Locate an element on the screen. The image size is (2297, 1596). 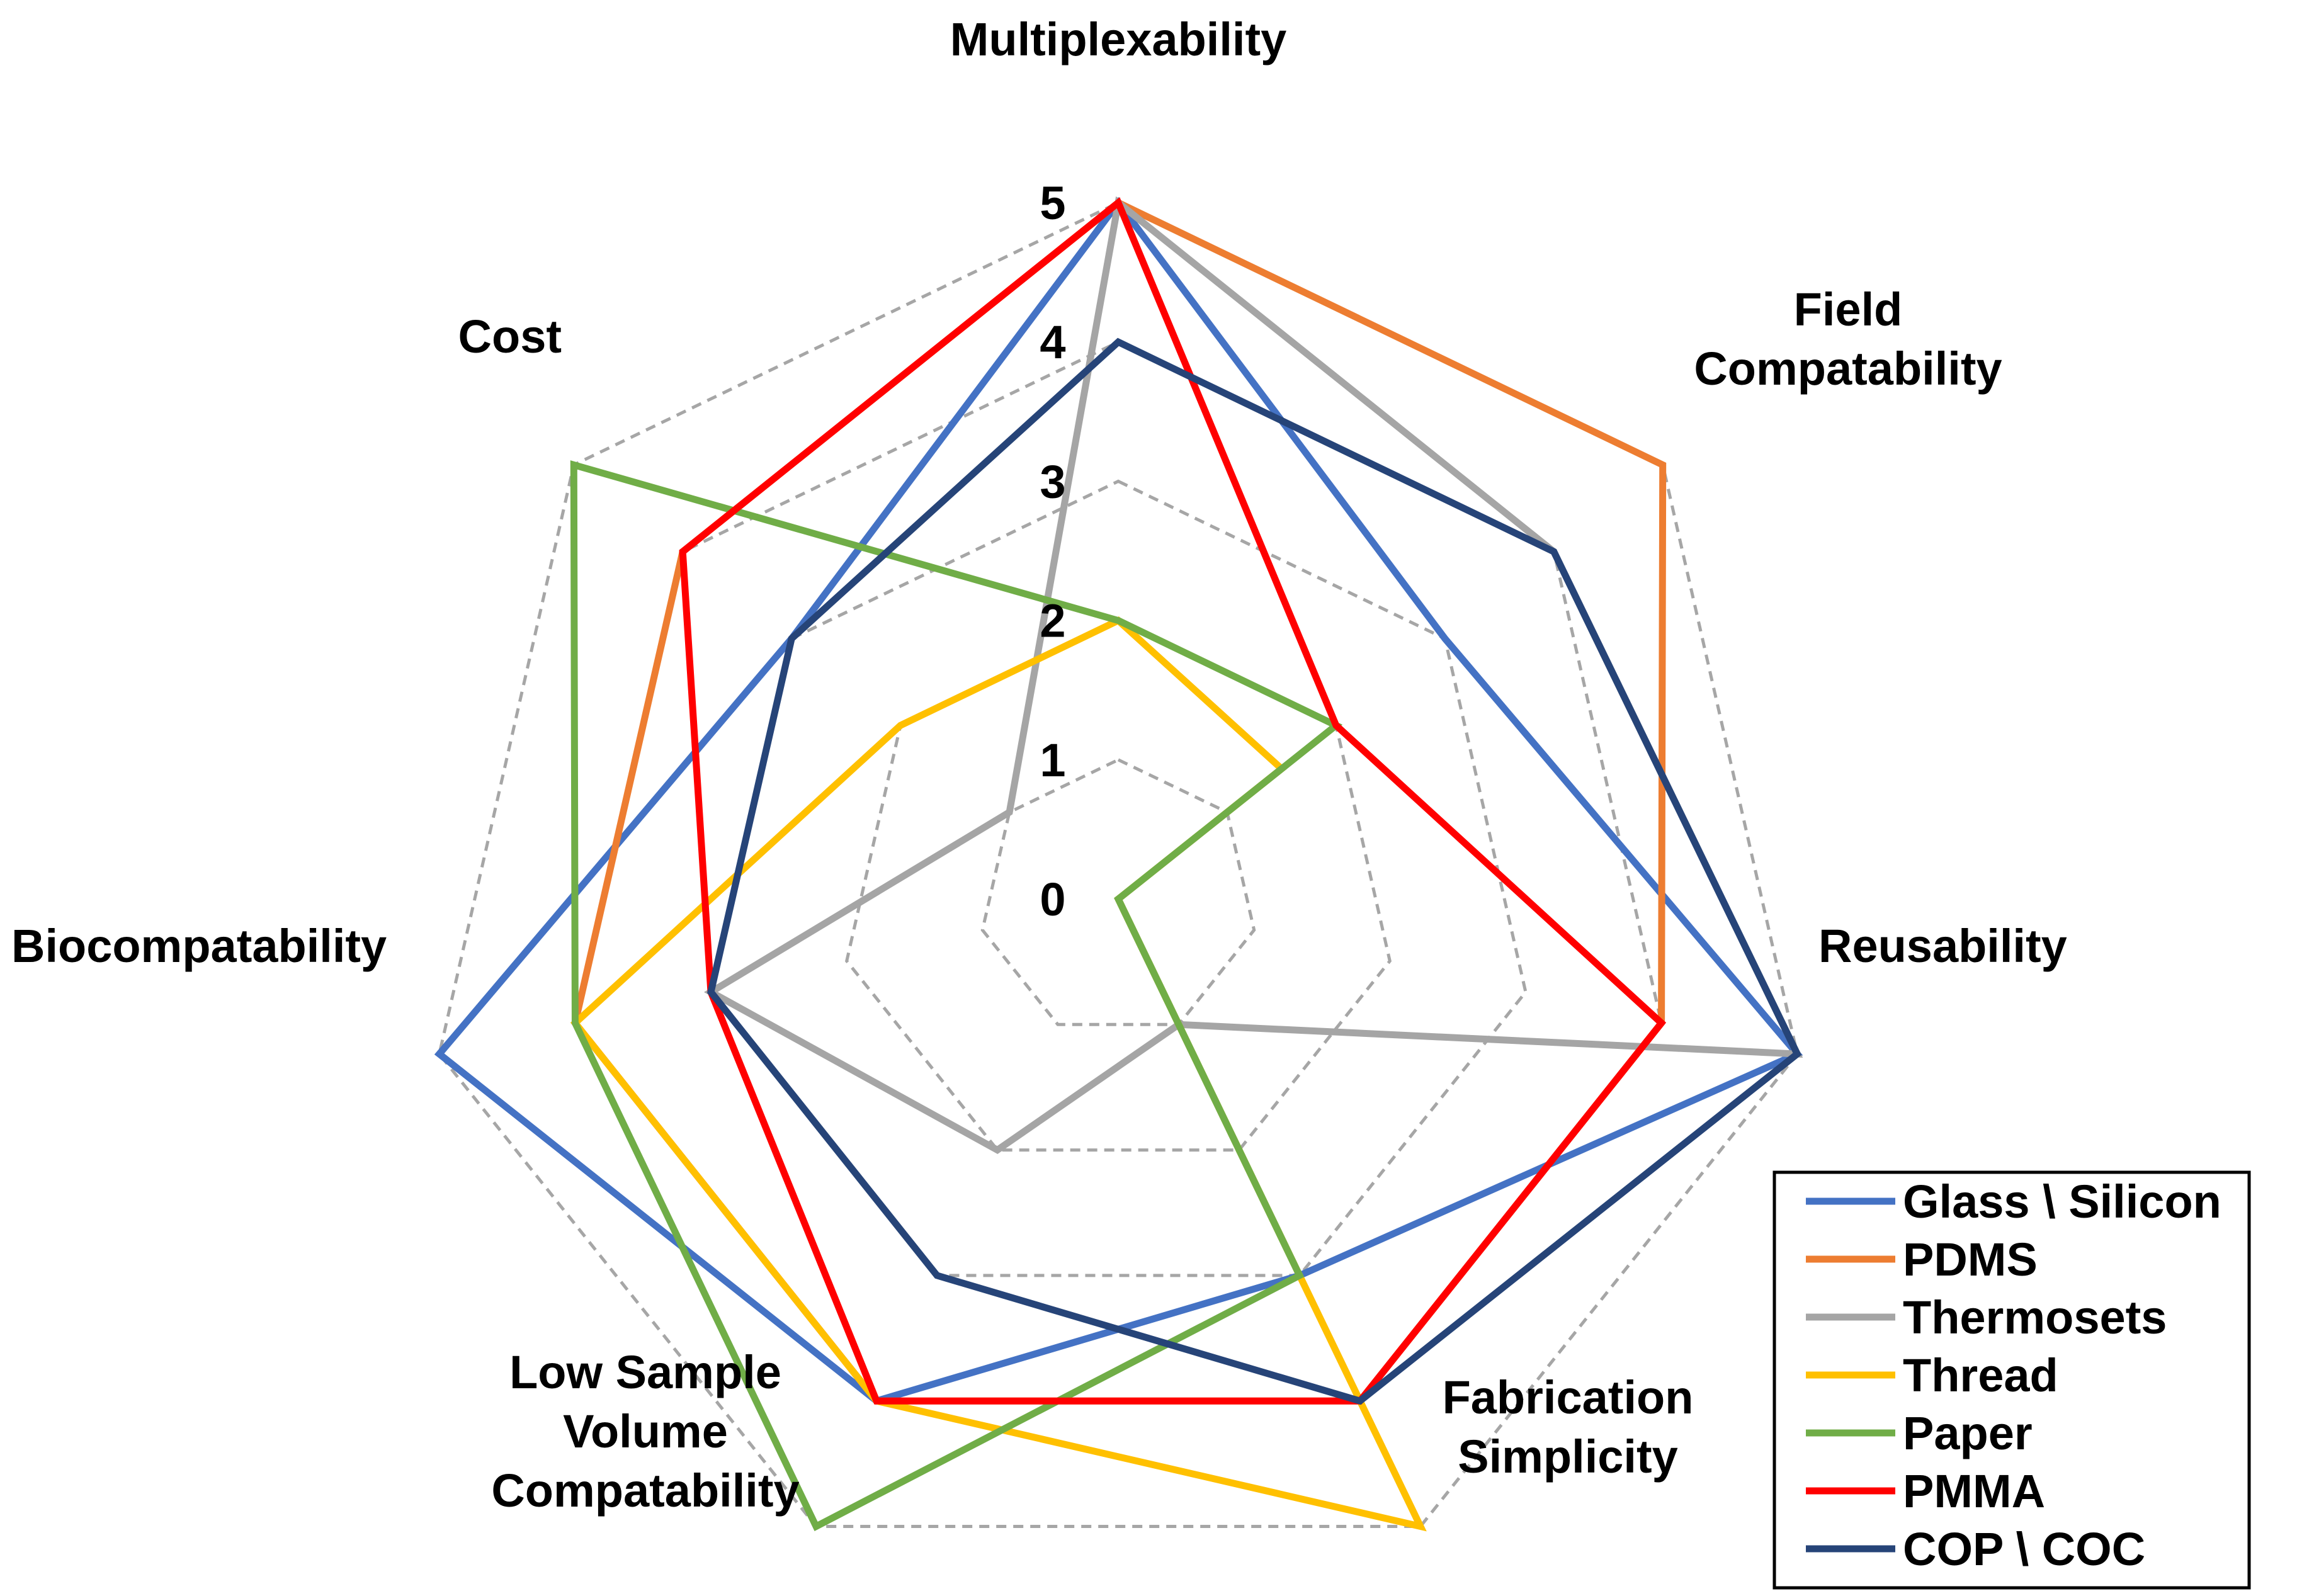
legend-label-cop-coc: COP \ COC is located at coordinates (2024, 1549).